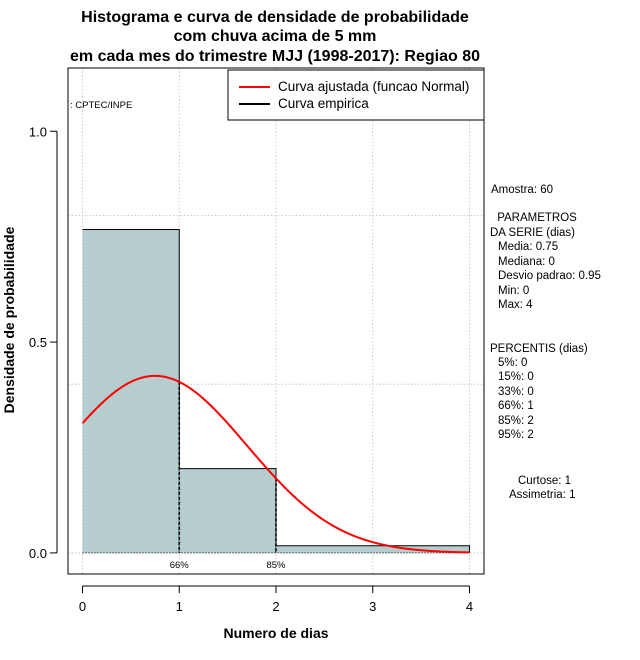 The image size is (640, 660). I want to click on stats-p66: 66%: 1, so click(516, 406).